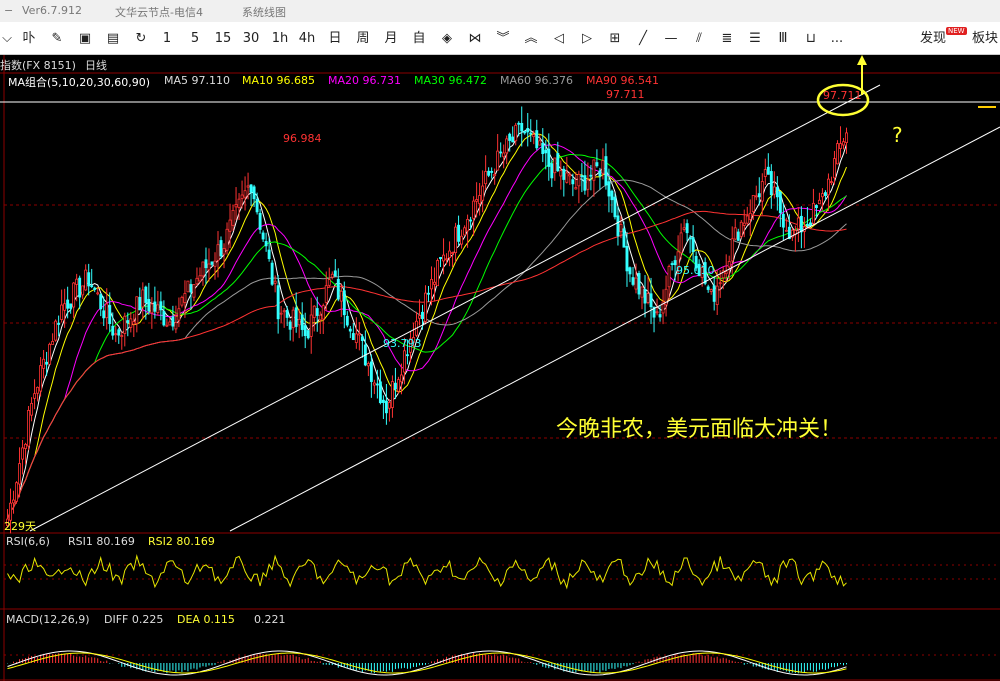  Describe the element at coordinates (264, 12) in the screenshot. I see `system-menu-label: 系统线图` at that location.